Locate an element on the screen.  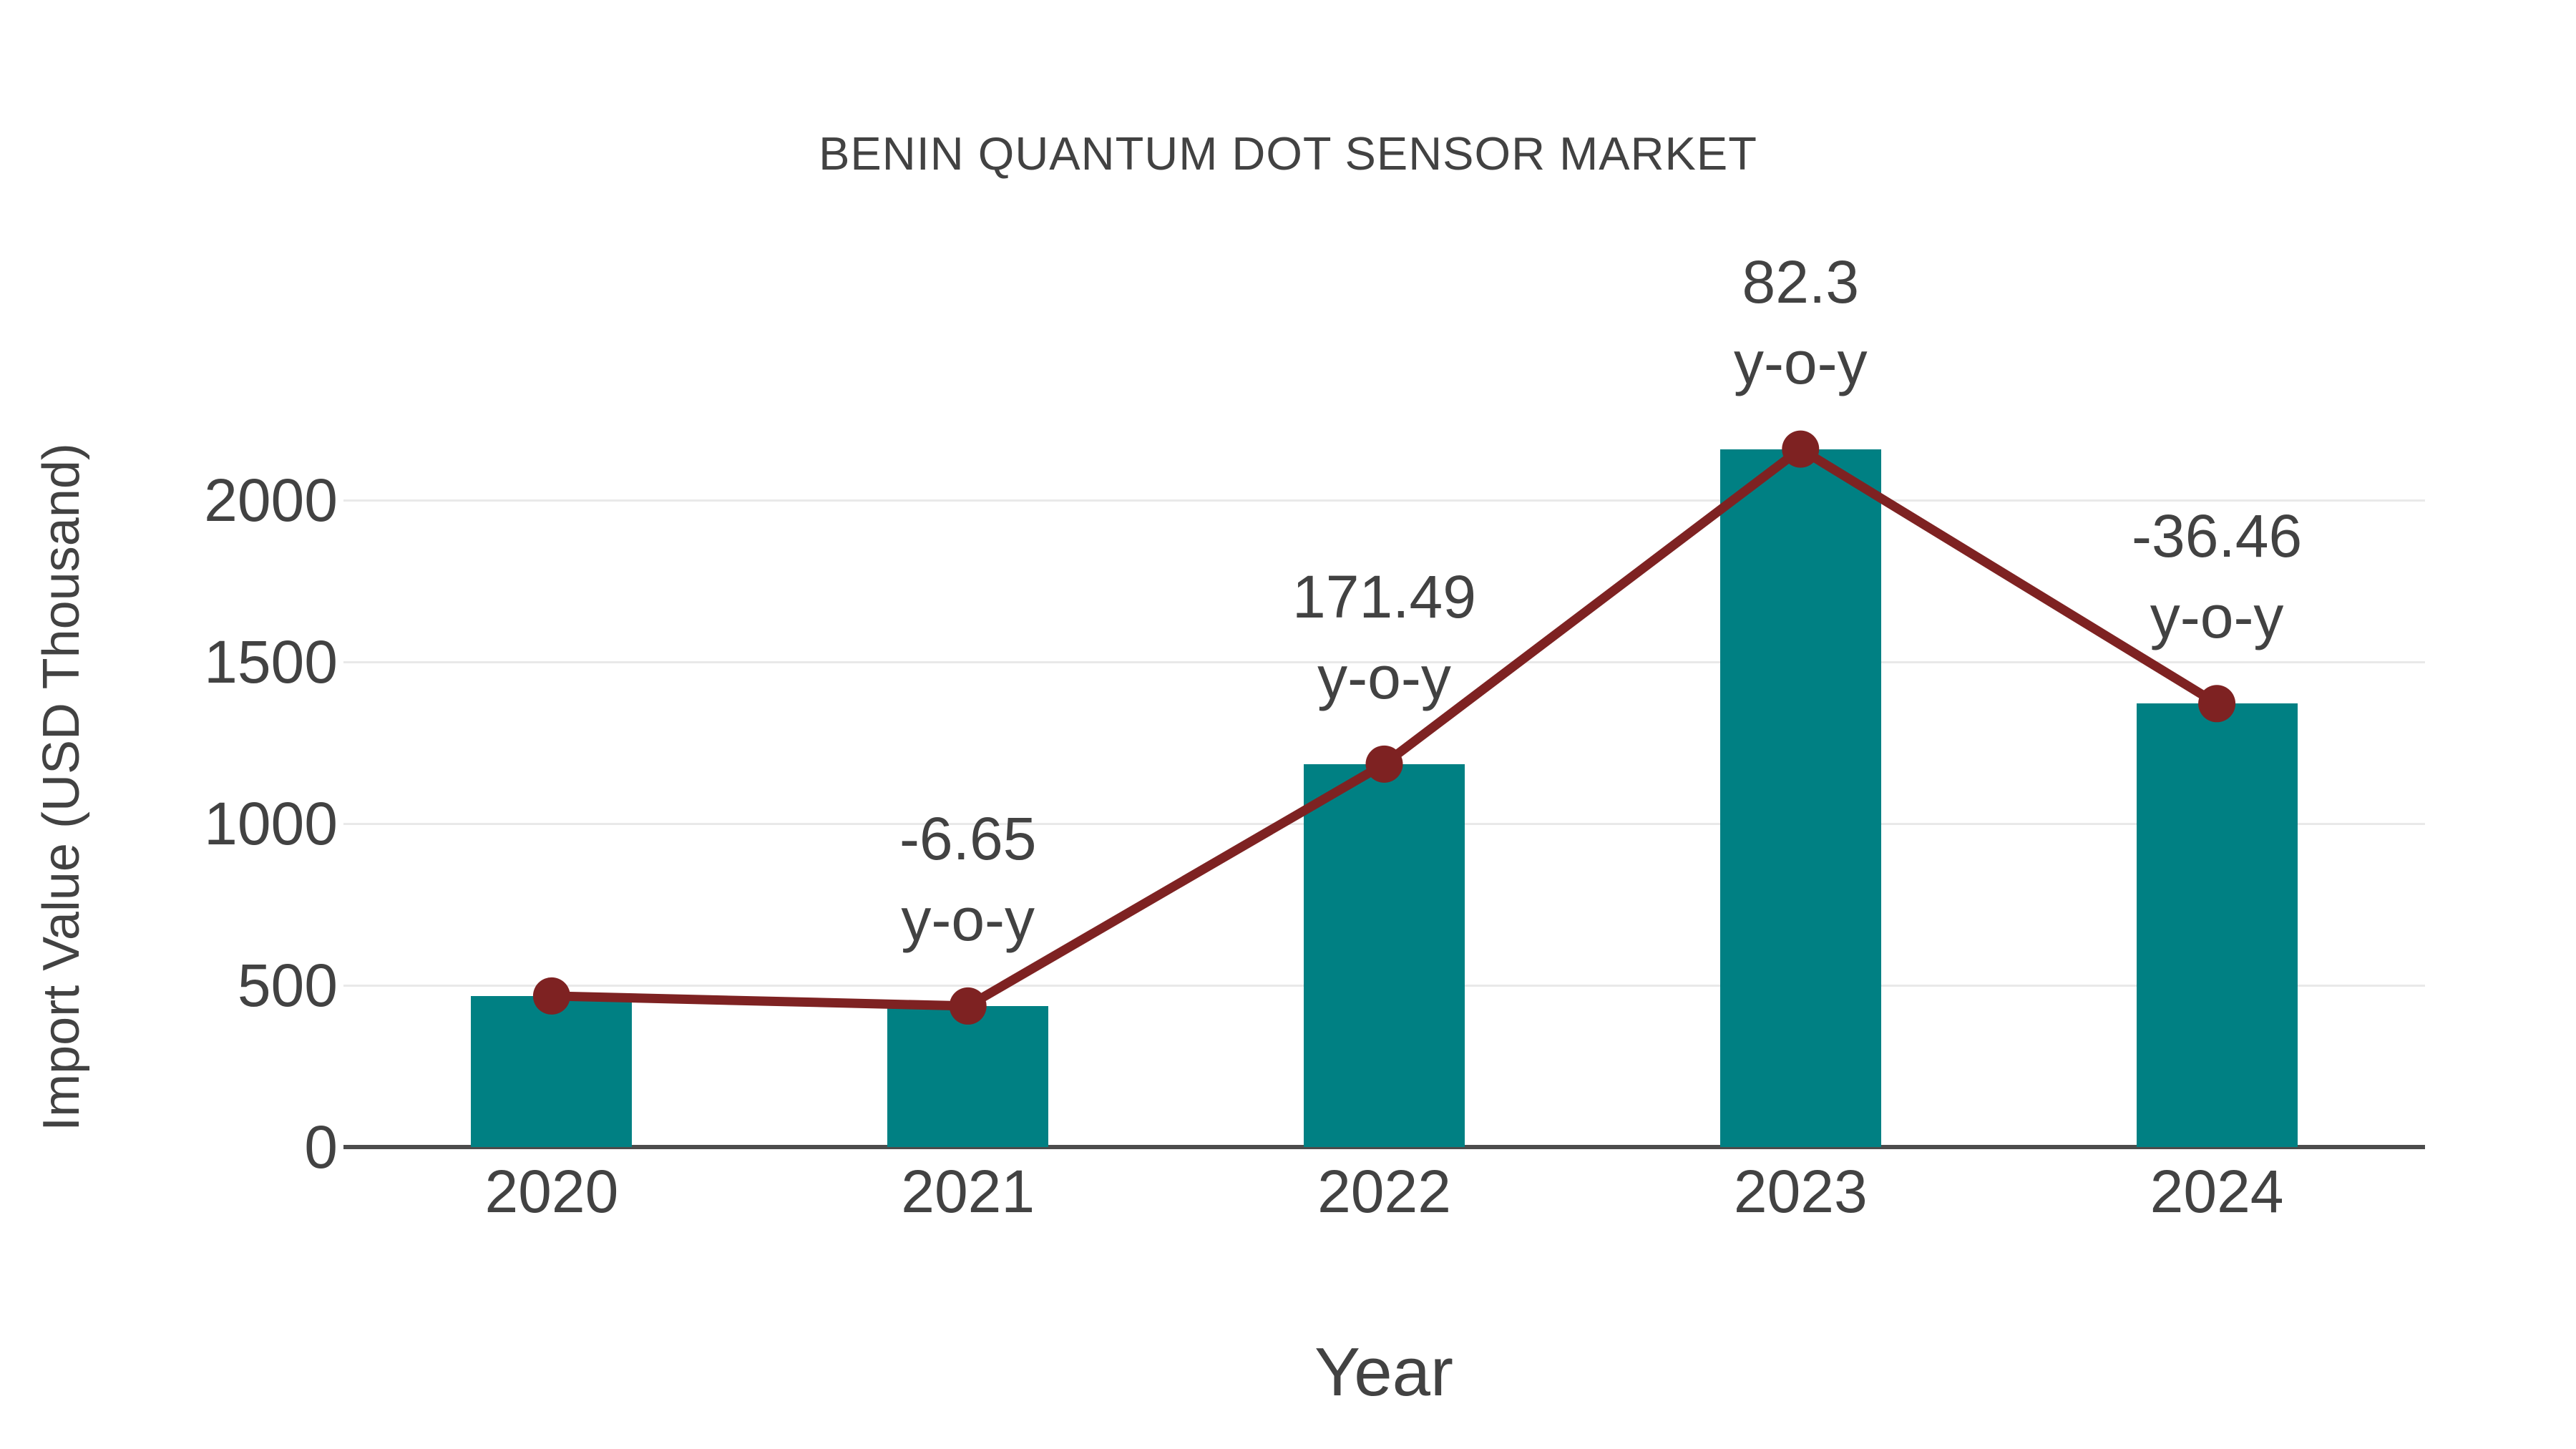
y-tick-1000: 1000 is located at coordinates (271, 823).